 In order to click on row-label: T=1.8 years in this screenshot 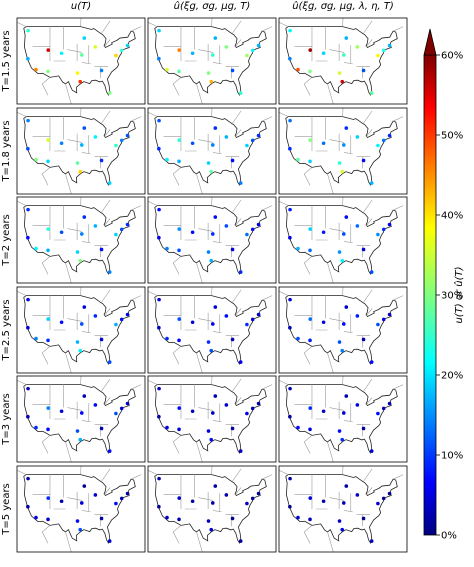, I will do `click(6, 151)`.